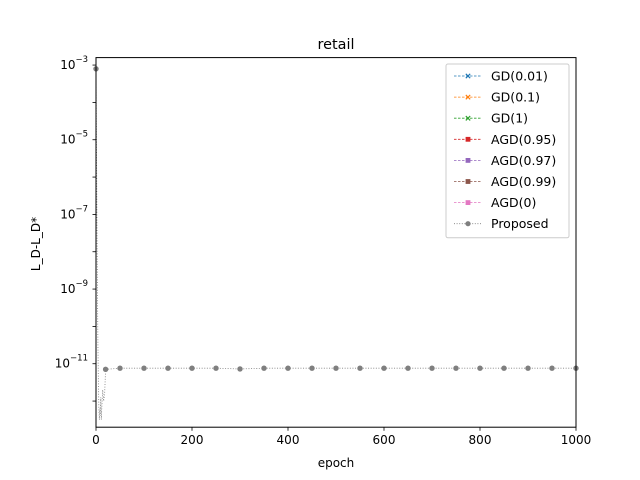 The width and height of the screenshot is (640, 480). What do you see at coordinates (513, 202) in the screenshot?
I see `legend-label: AGD(0)` at bounding box center [513, 202].